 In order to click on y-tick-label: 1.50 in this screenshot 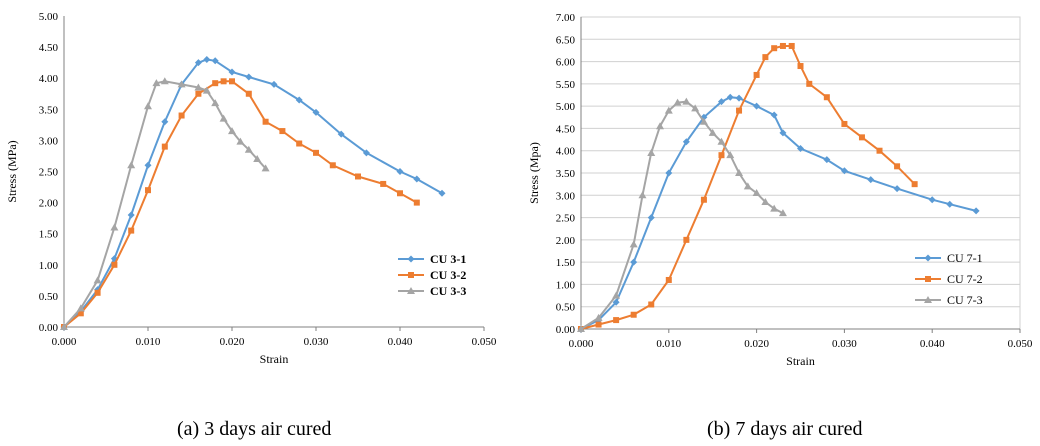, I will do `click(566, 263)`.